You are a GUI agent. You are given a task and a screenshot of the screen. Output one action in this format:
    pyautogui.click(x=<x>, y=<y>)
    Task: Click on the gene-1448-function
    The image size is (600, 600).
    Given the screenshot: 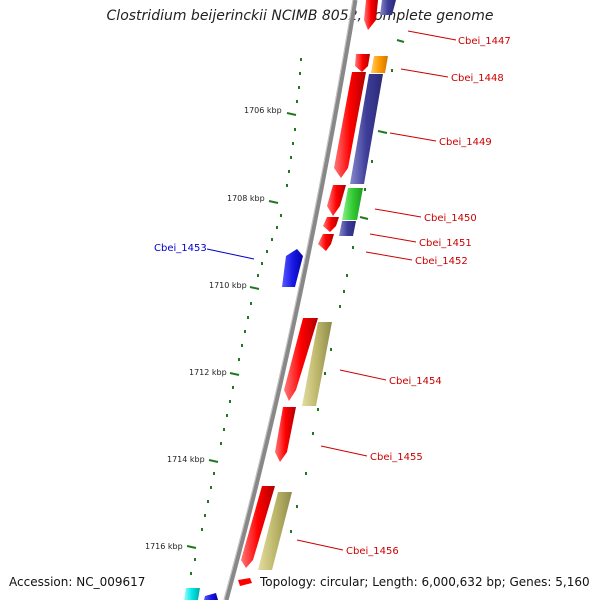 What is the action you would take?
    pyautogui.click(x=379, y=64)
    